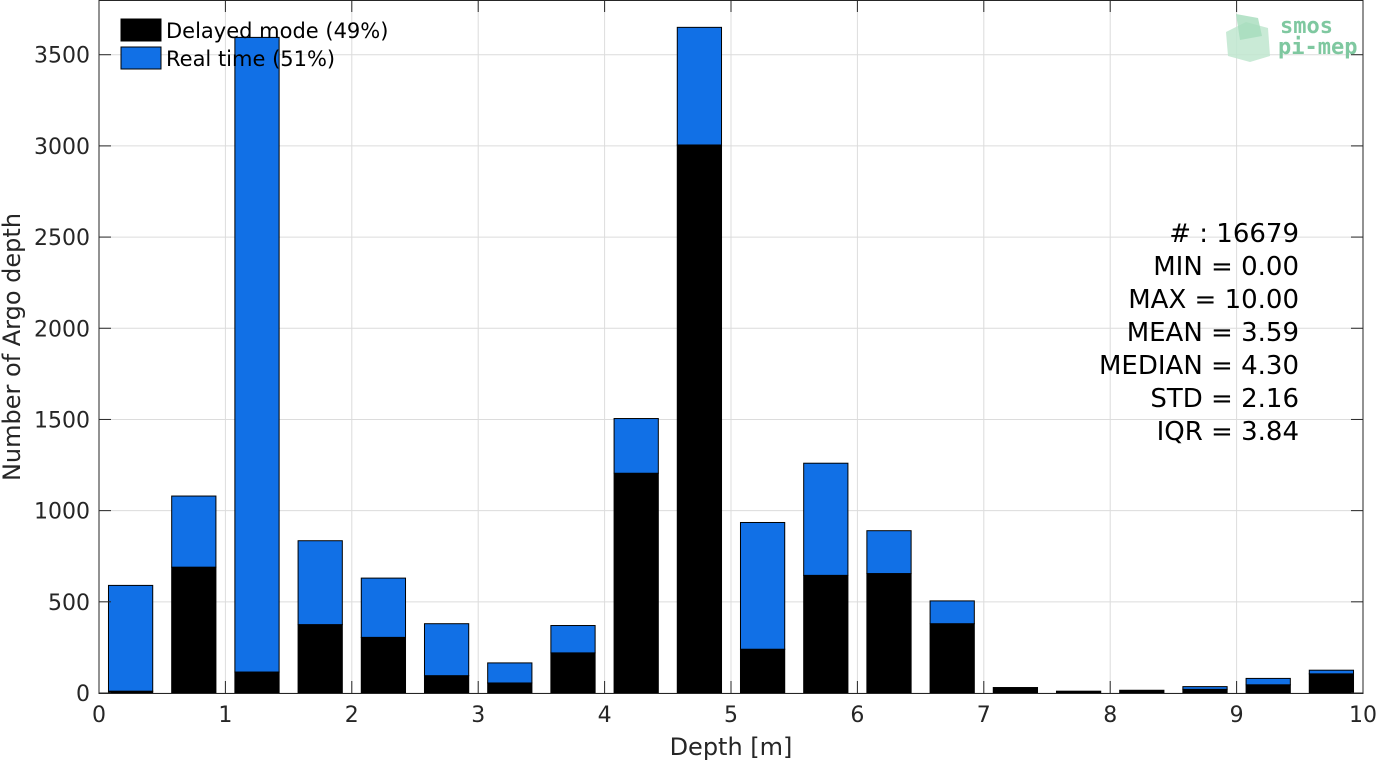 This screenshot has width=1377, height=762. What do you see at coordinates (62, 329) in the screenshot?
I see `y-tick-label: 2000` at bounding box center [62, 329].